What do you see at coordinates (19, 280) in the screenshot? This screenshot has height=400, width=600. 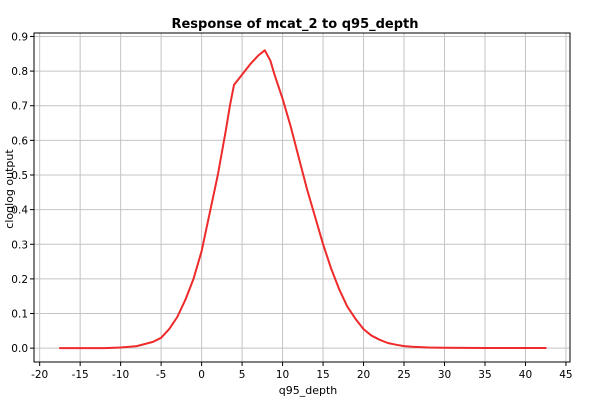 I see `y-tick-label: 0.2` at bounding box center [19, 280].